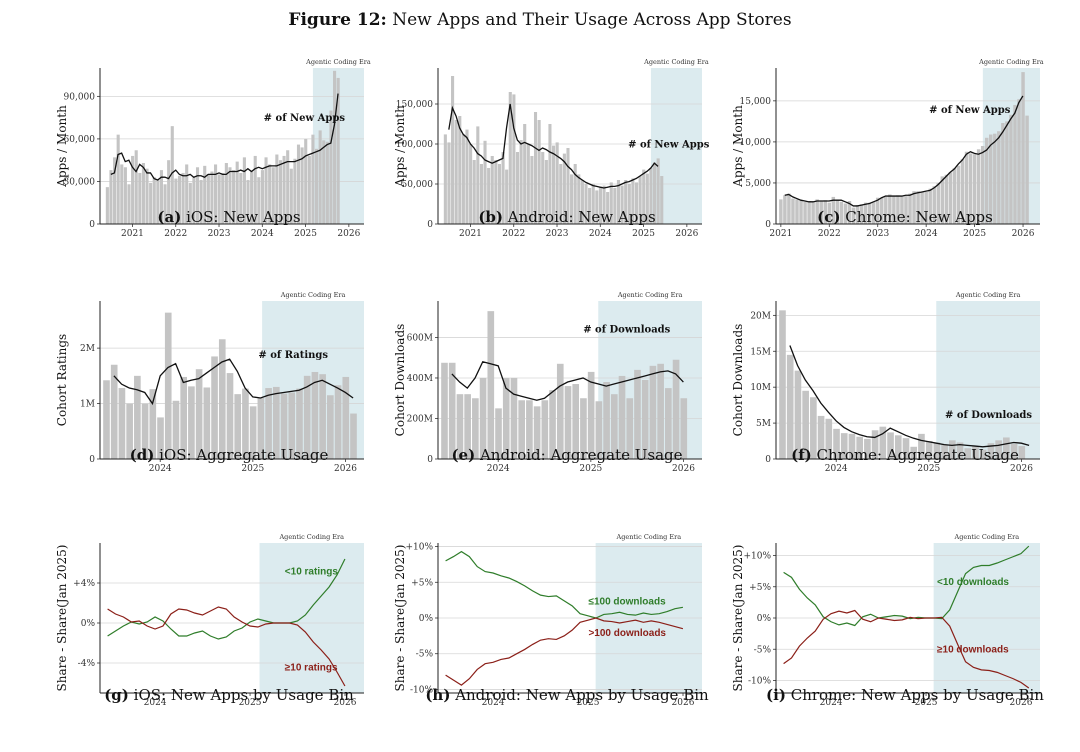  Describe the element at coordinates (905, 455) in the screenshot. I see `caption-f: (f) Chrome: Aggregate Usage` at that location.